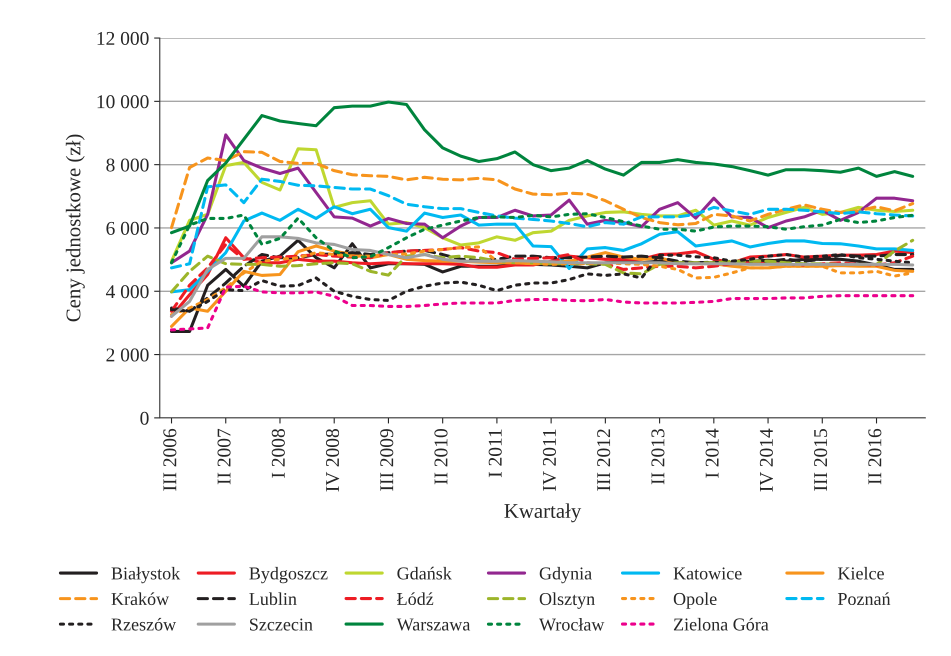  Describe the element at coordinates (141, 599) in the screenshot. I see `legend-label: Kraków` at that location.